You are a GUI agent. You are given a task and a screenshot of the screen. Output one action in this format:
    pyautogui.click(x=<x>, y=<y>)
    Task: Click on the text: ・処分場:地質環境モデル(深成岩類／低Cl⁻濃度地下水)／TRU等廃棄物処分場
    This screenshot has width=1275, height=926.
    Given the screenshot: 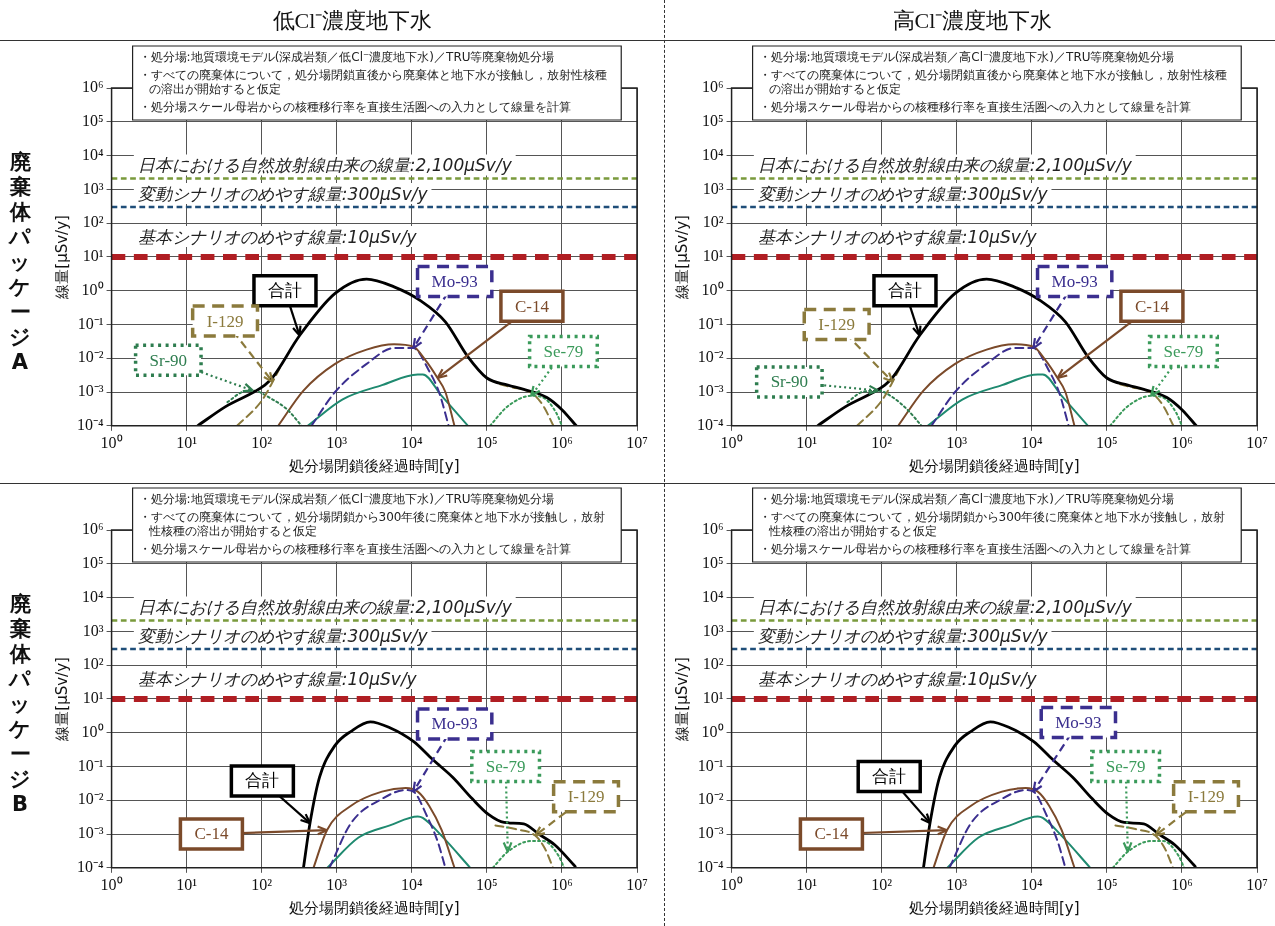 What is the action you would take?
    pyautogui.click(x=346, y=499)
    